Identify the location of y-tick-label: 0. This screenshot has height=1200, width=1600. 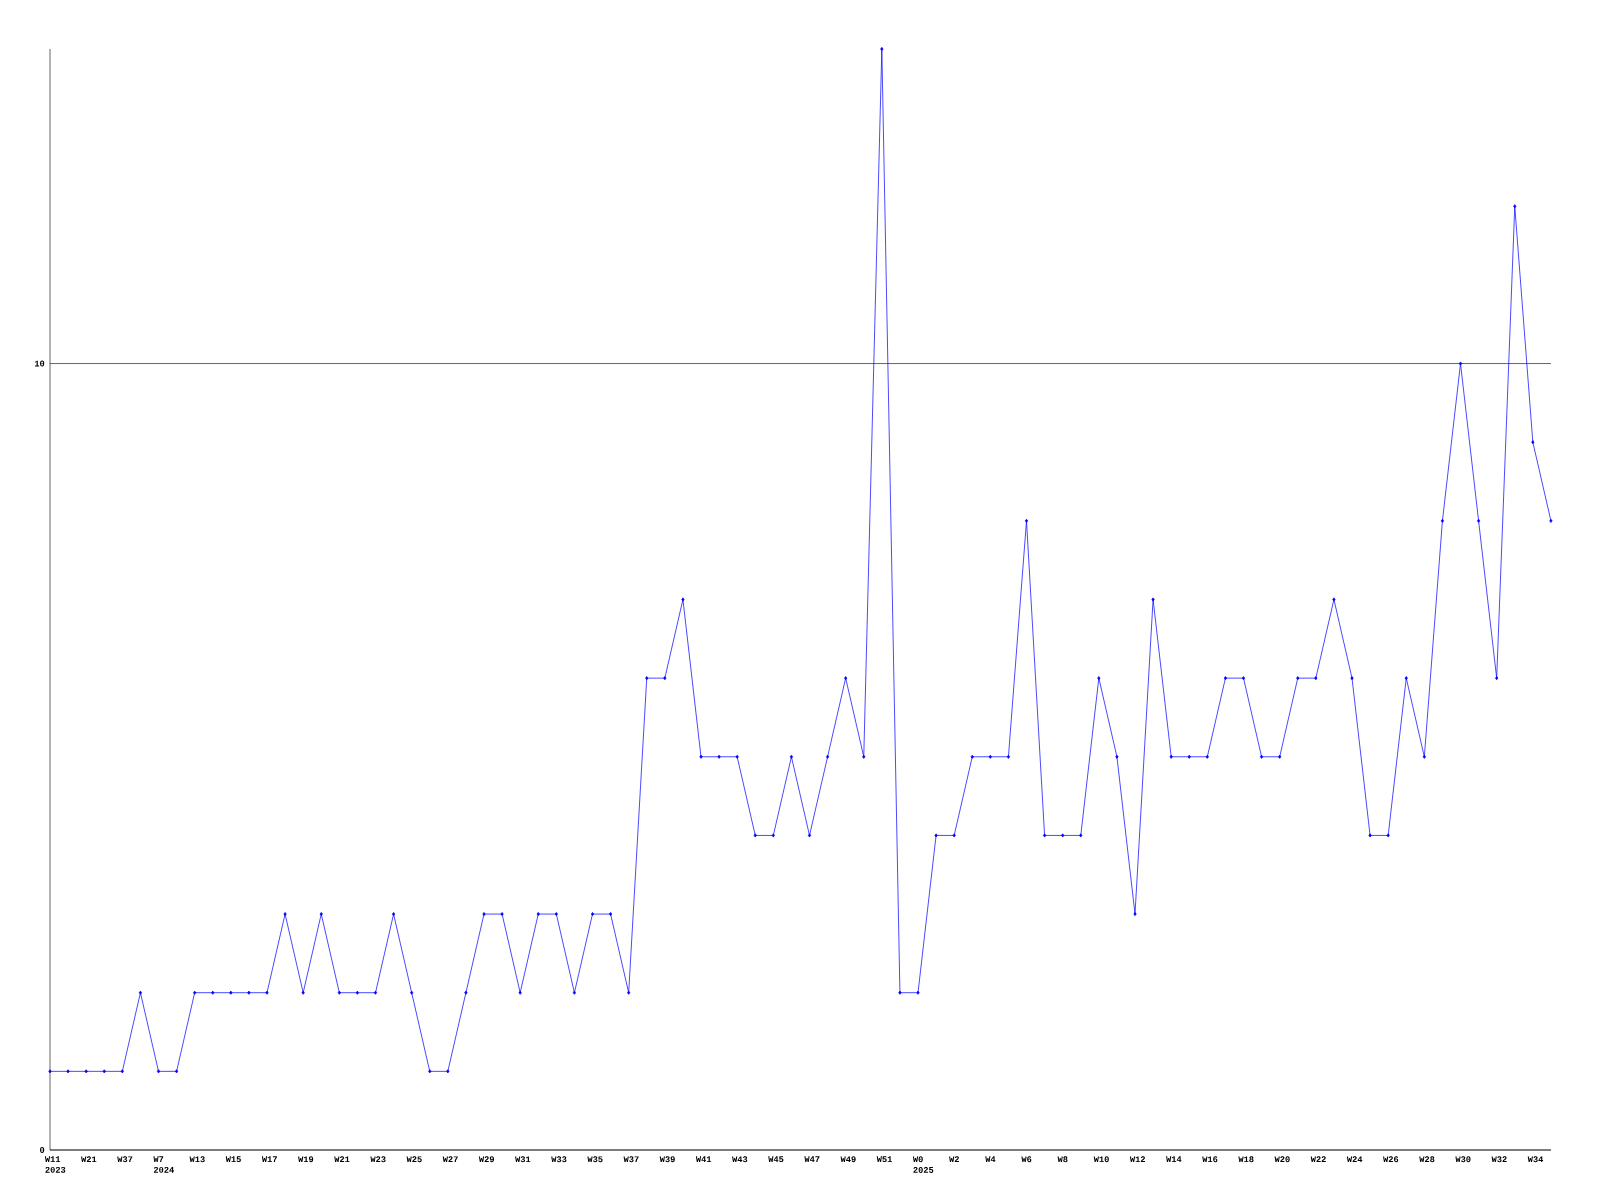
(42, 1150).